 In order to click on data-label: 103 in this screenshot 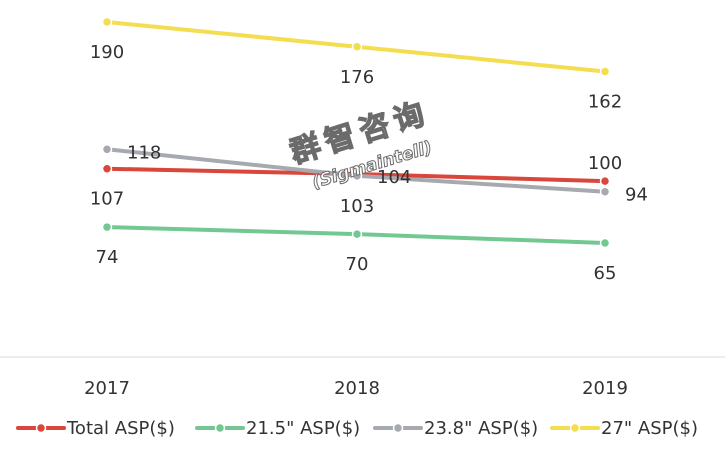, I will do `click(357, 206)`.